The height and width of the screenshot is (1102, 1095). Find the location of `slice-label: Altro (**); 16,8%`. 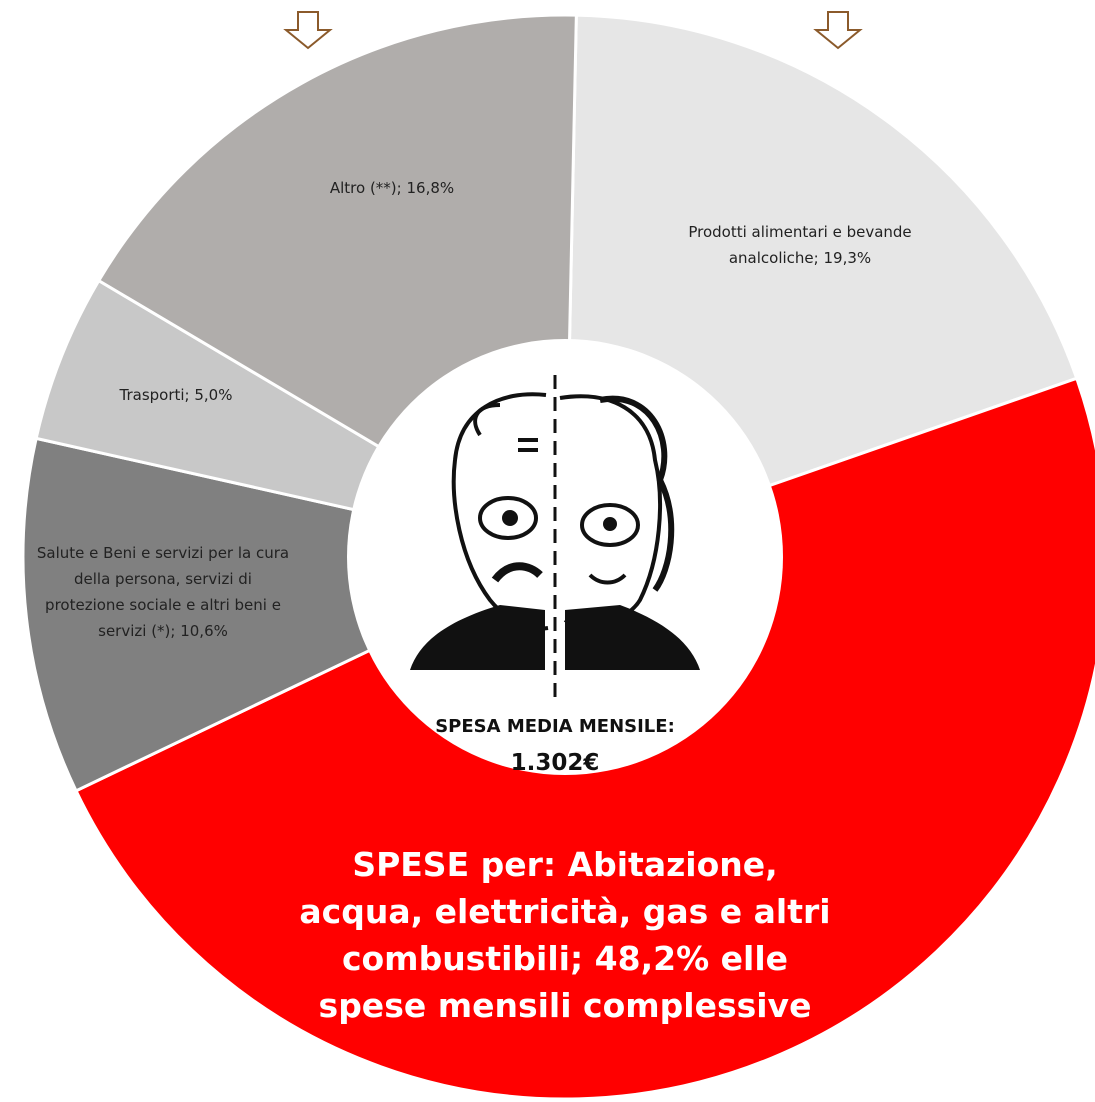

slice-label: Altro (**); 16,8% is located at coordinates (392, 188).